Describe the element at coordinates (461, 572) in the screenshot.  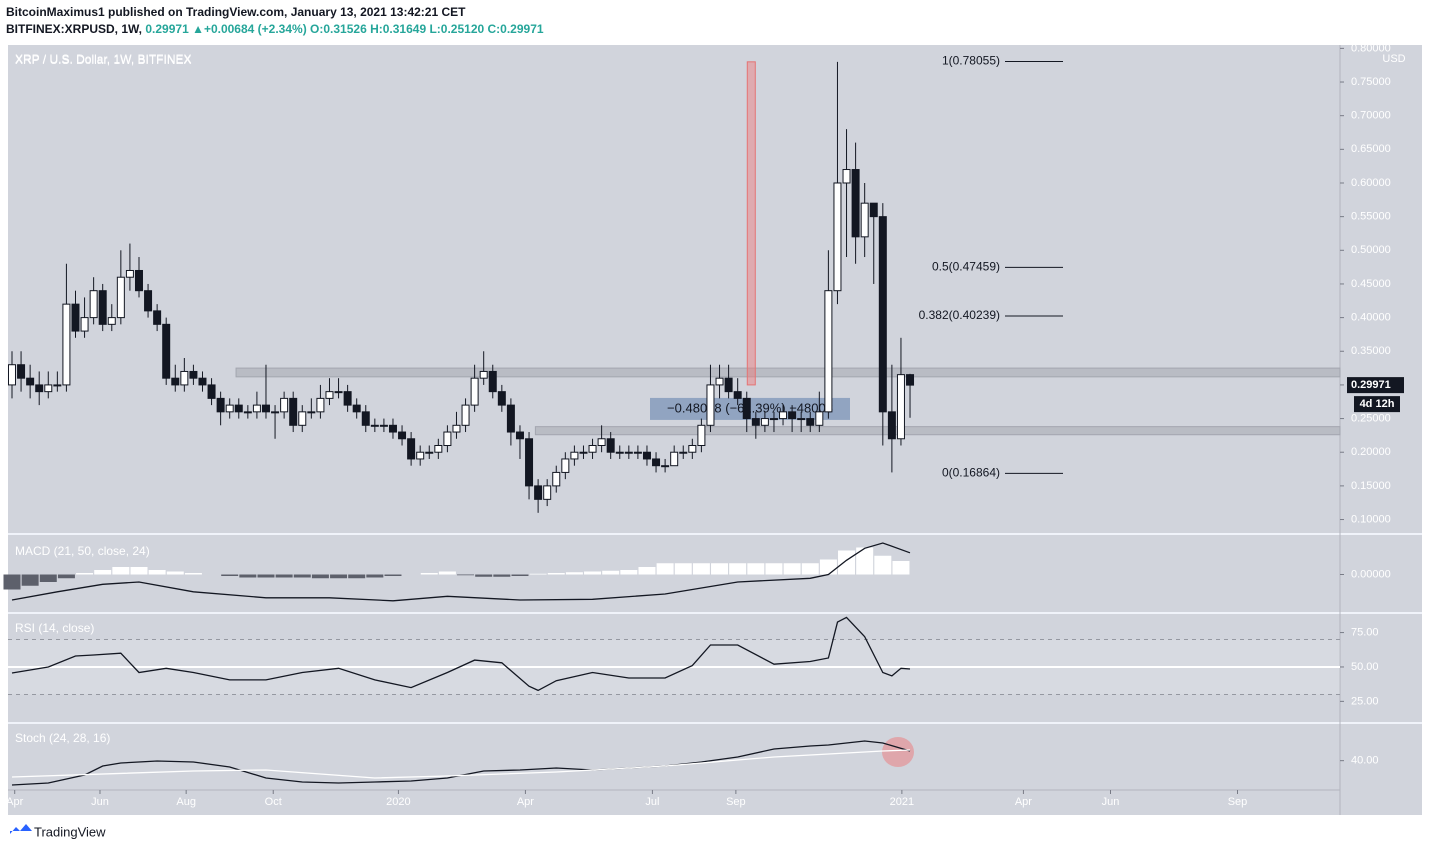
I see `macd-line` at that location.